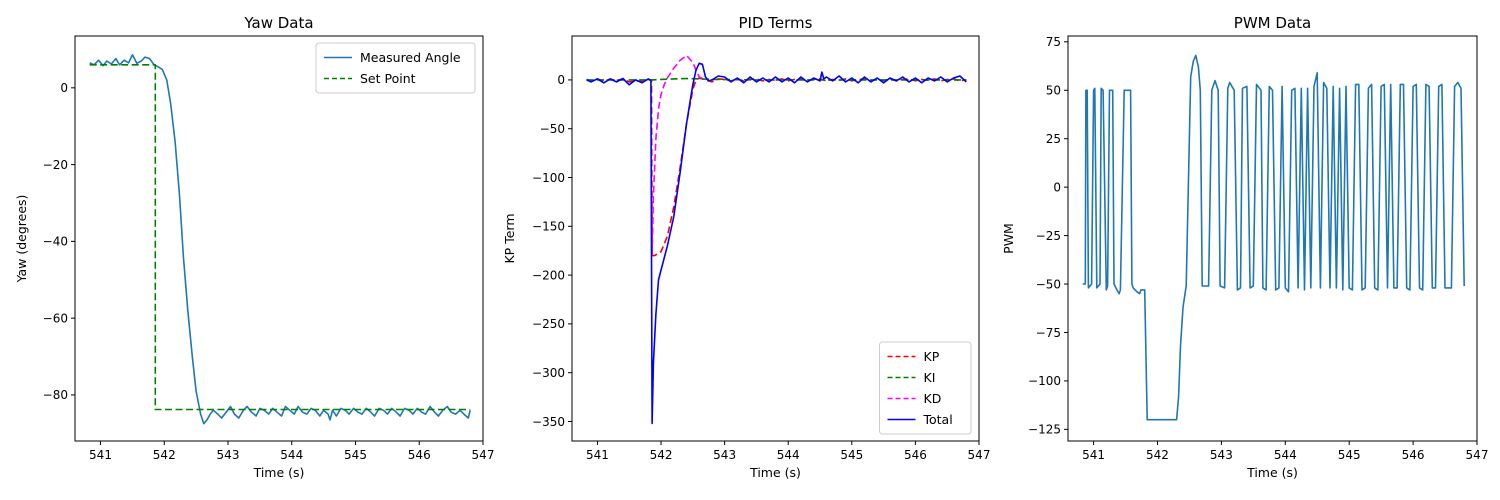 The image size is (1500, 500). I want to click on legend-label: Measured Angle, so click(410, 57).